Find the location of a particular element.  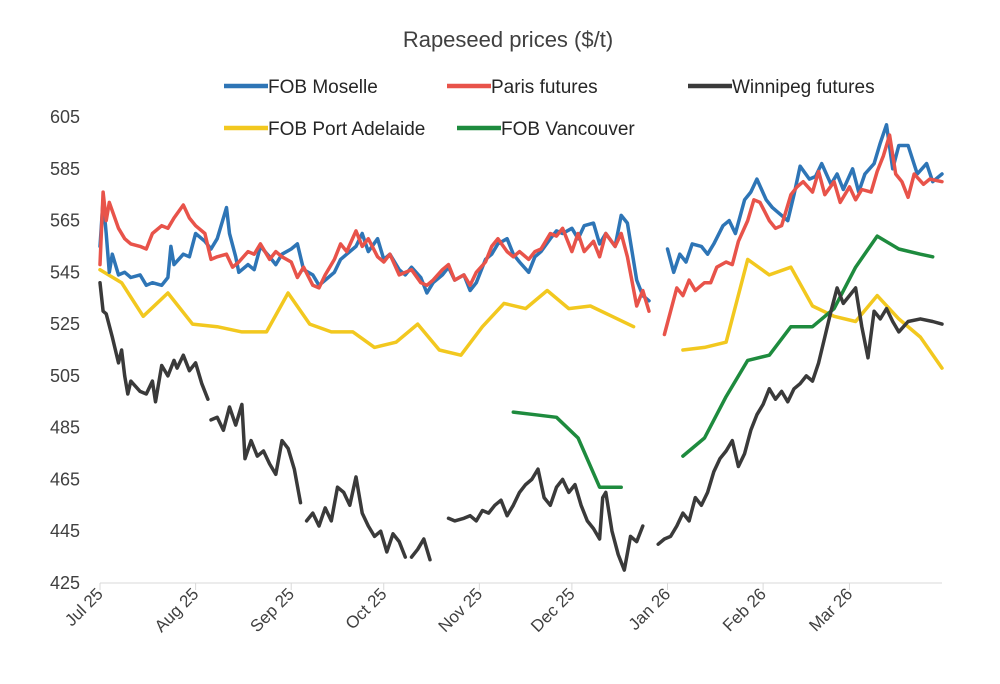

x-tick-label: Dec 25 is located at coordinates (553, 610).